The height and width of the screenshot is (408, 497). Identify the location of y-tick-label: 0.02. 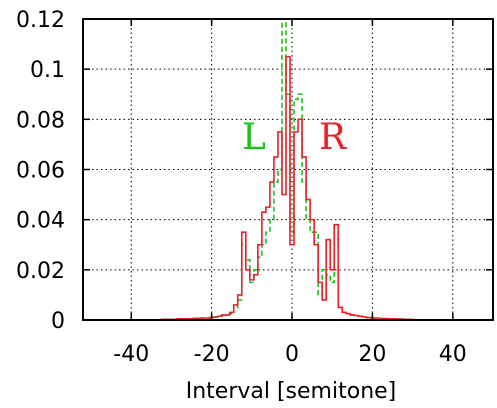
(40, 271).